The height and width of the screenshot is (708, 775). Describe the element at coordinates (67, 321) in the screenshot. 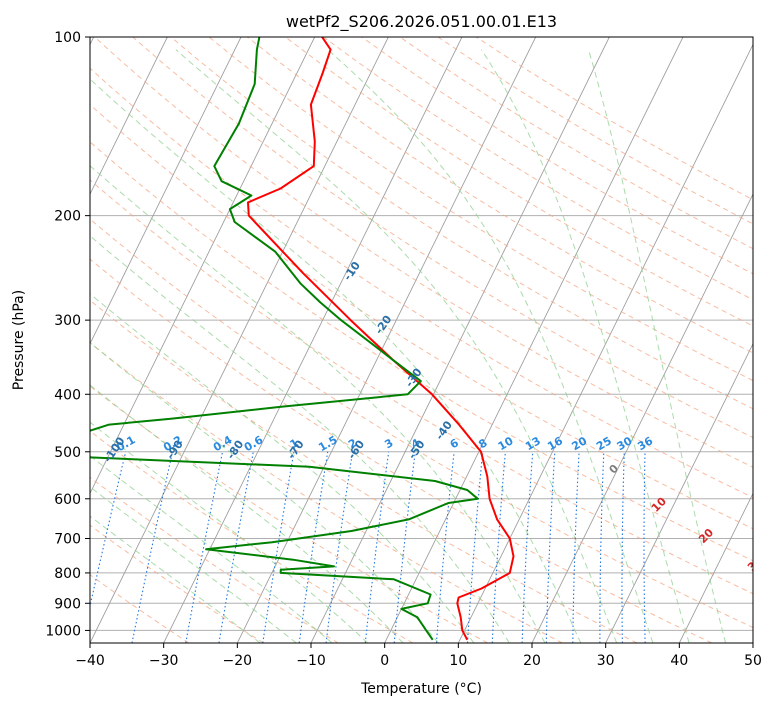

I see `y-tick-label: 300` at that location.